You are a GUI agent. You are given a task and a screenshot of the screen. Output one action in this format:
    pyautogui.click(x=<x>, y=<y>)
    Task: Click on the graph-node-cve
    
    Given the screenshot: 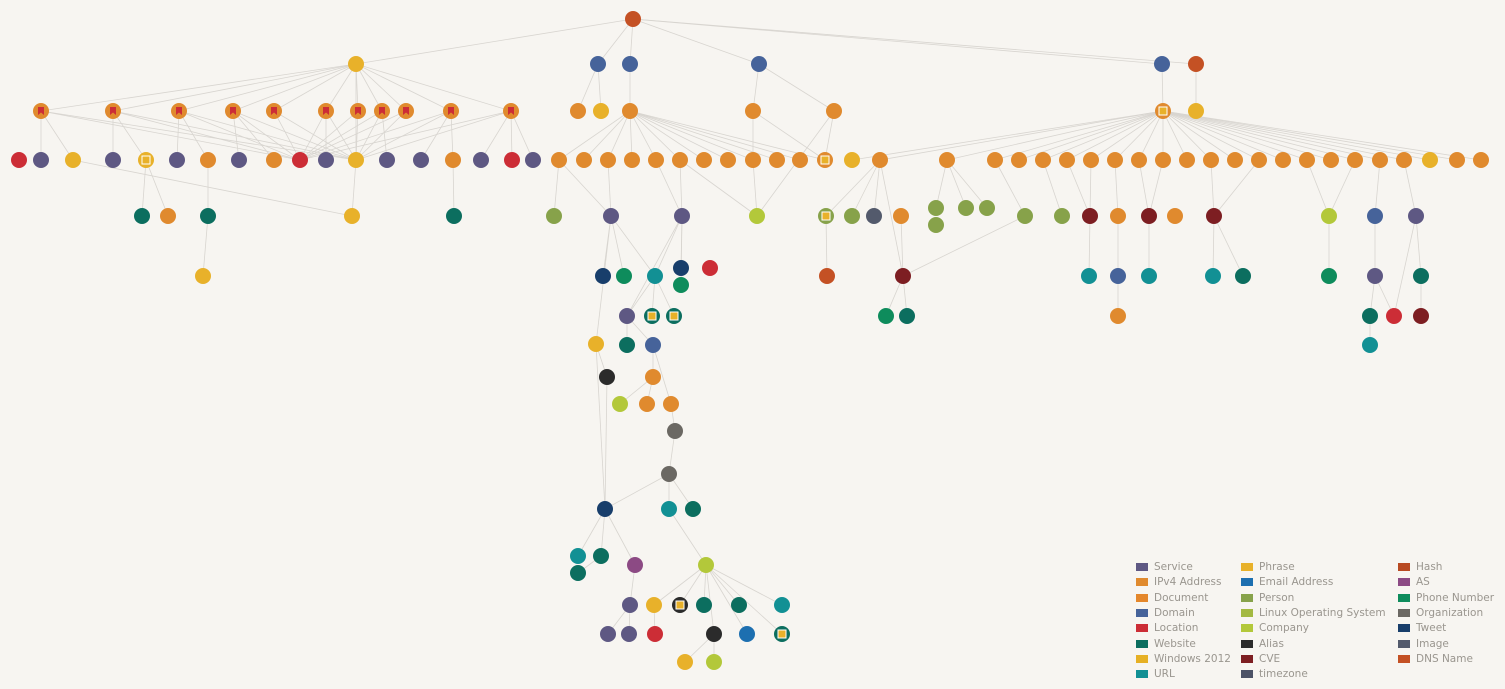 What is the action you would take?
    pyautogui.click(x=1090, y=216)
    